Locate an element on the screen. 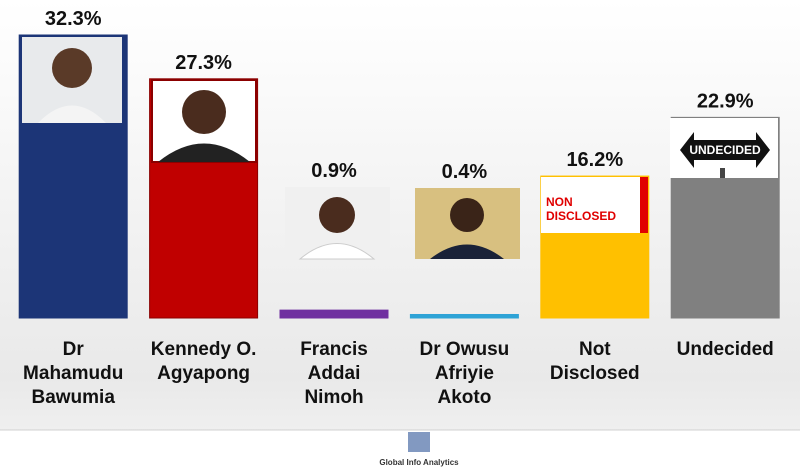  value-label: 22.9% is located at coordinates (725, 101).